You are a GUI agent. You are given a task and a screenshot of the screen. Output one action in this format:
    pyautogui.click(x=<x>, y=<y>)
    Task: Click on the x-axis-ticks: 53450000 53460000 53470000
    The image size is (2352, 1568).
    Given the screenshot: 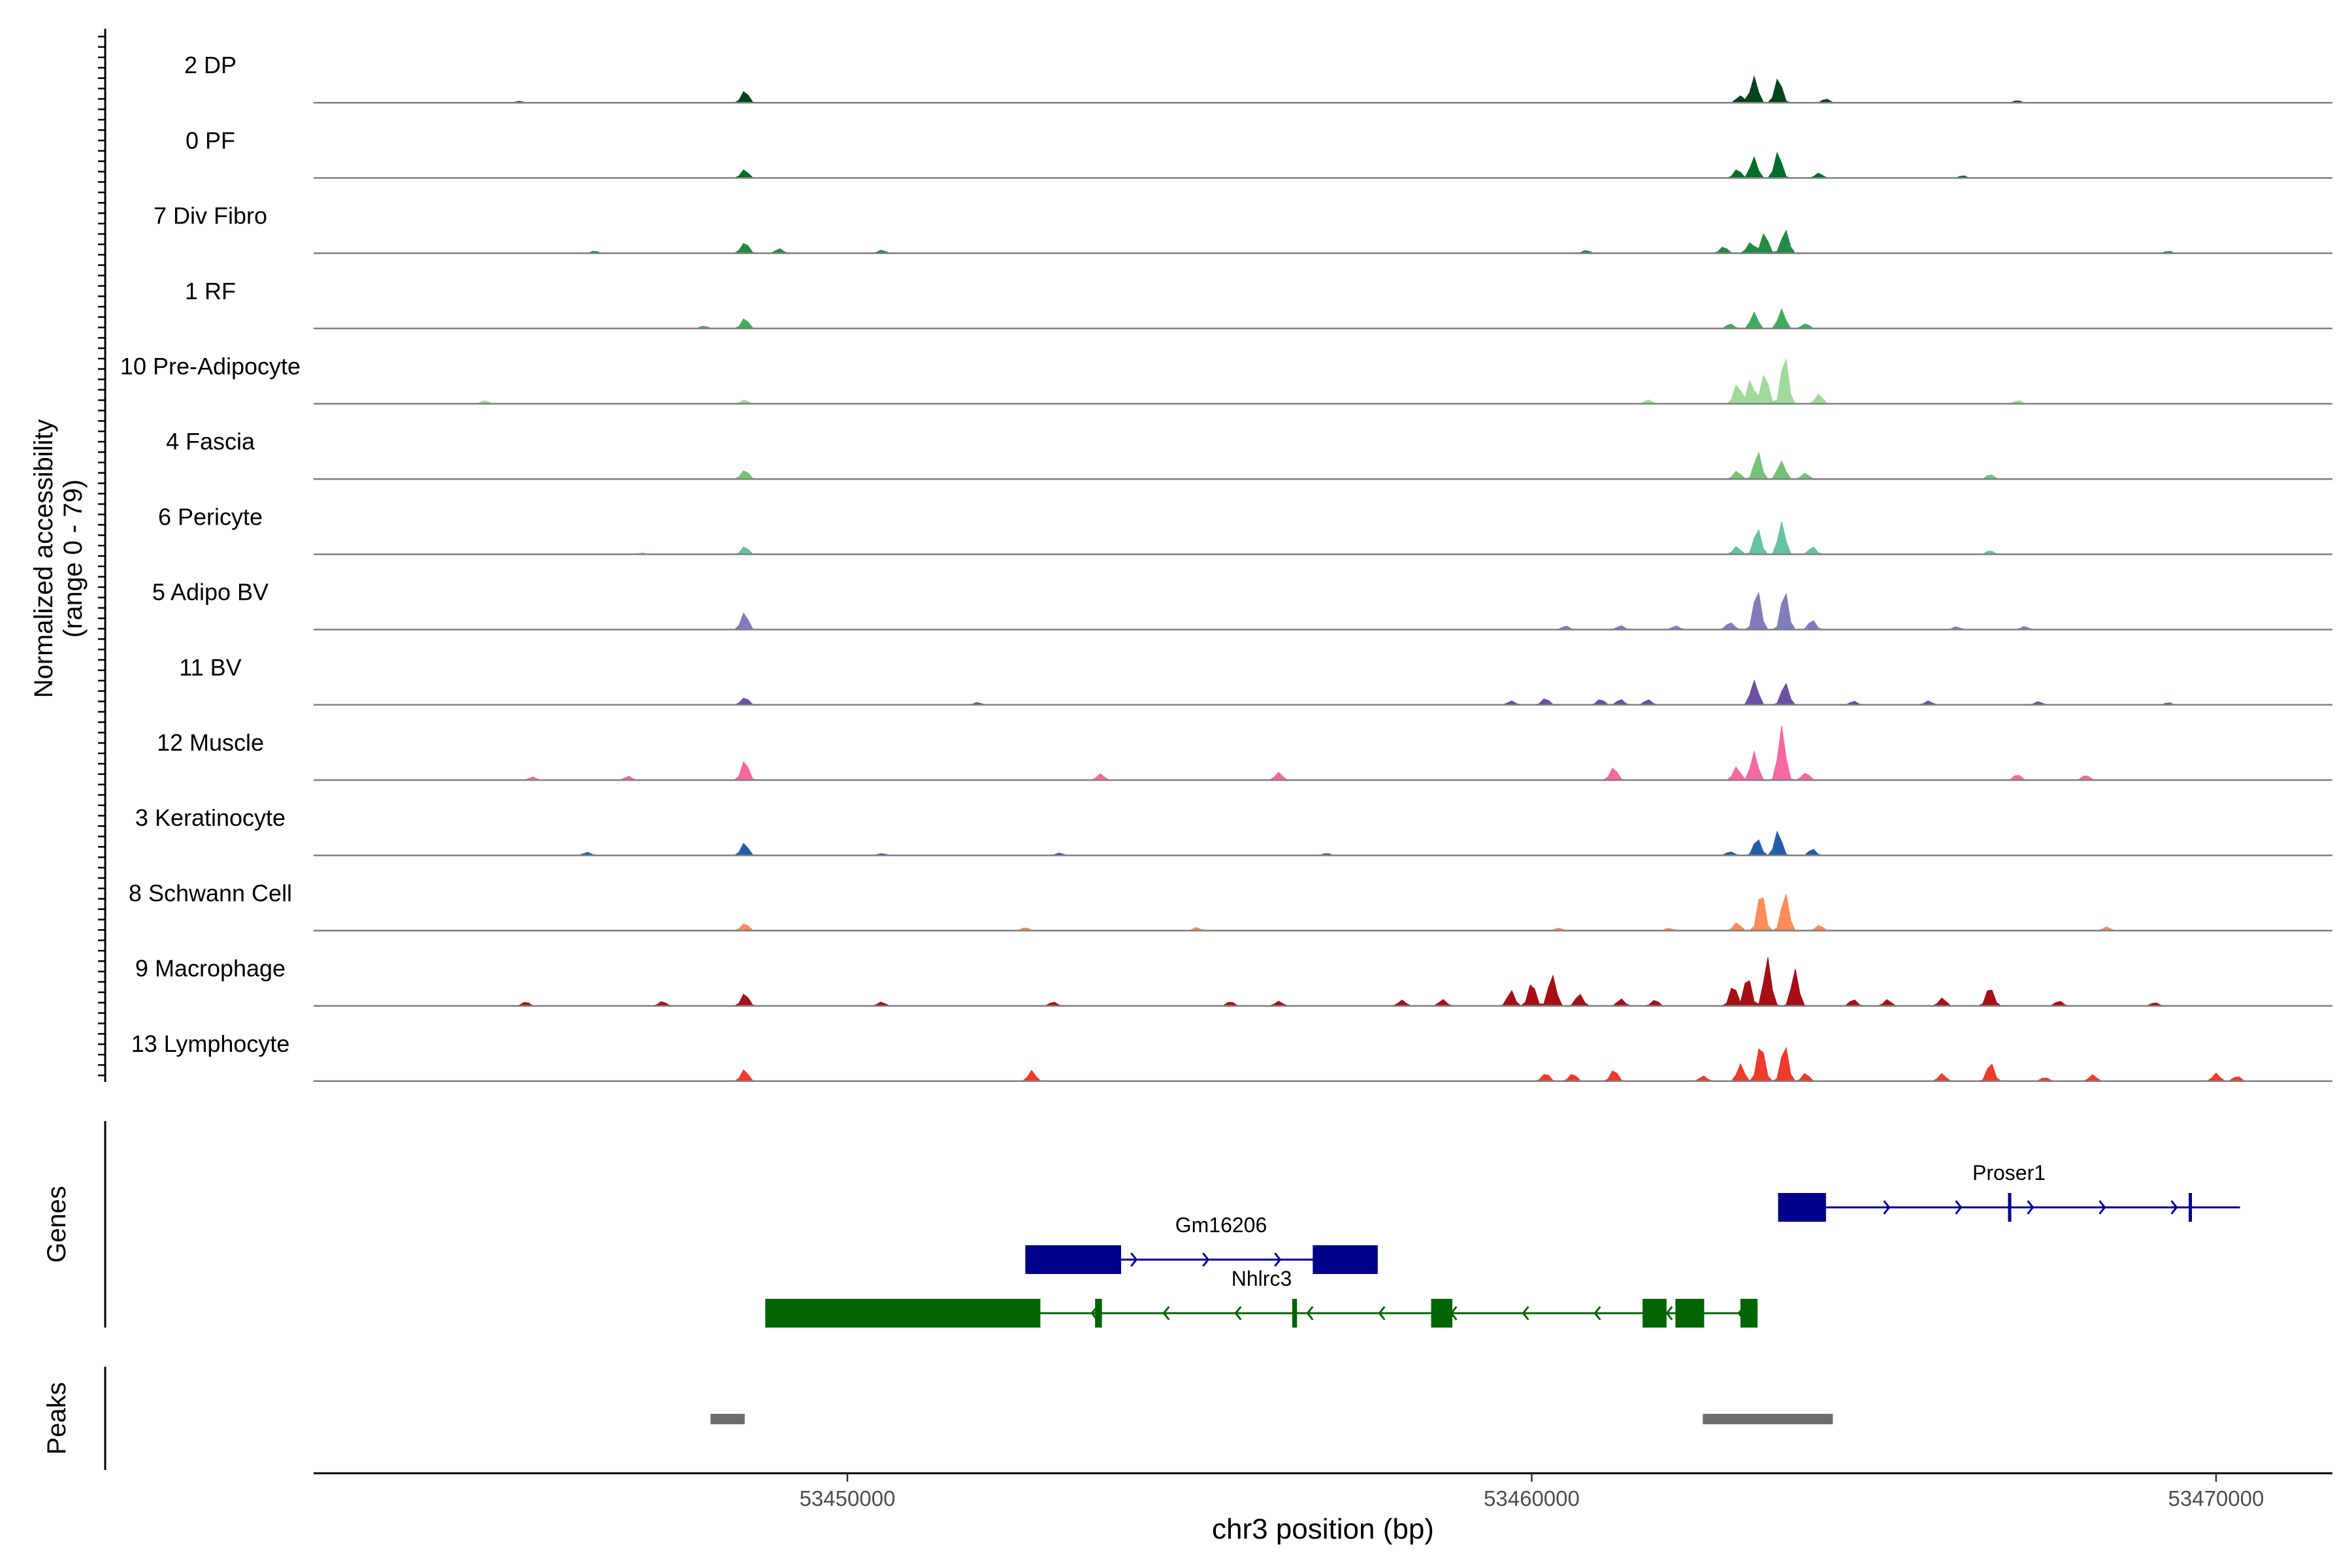 What is the action you would take?
    pyautogui.click(x=1532, y=1492)
    